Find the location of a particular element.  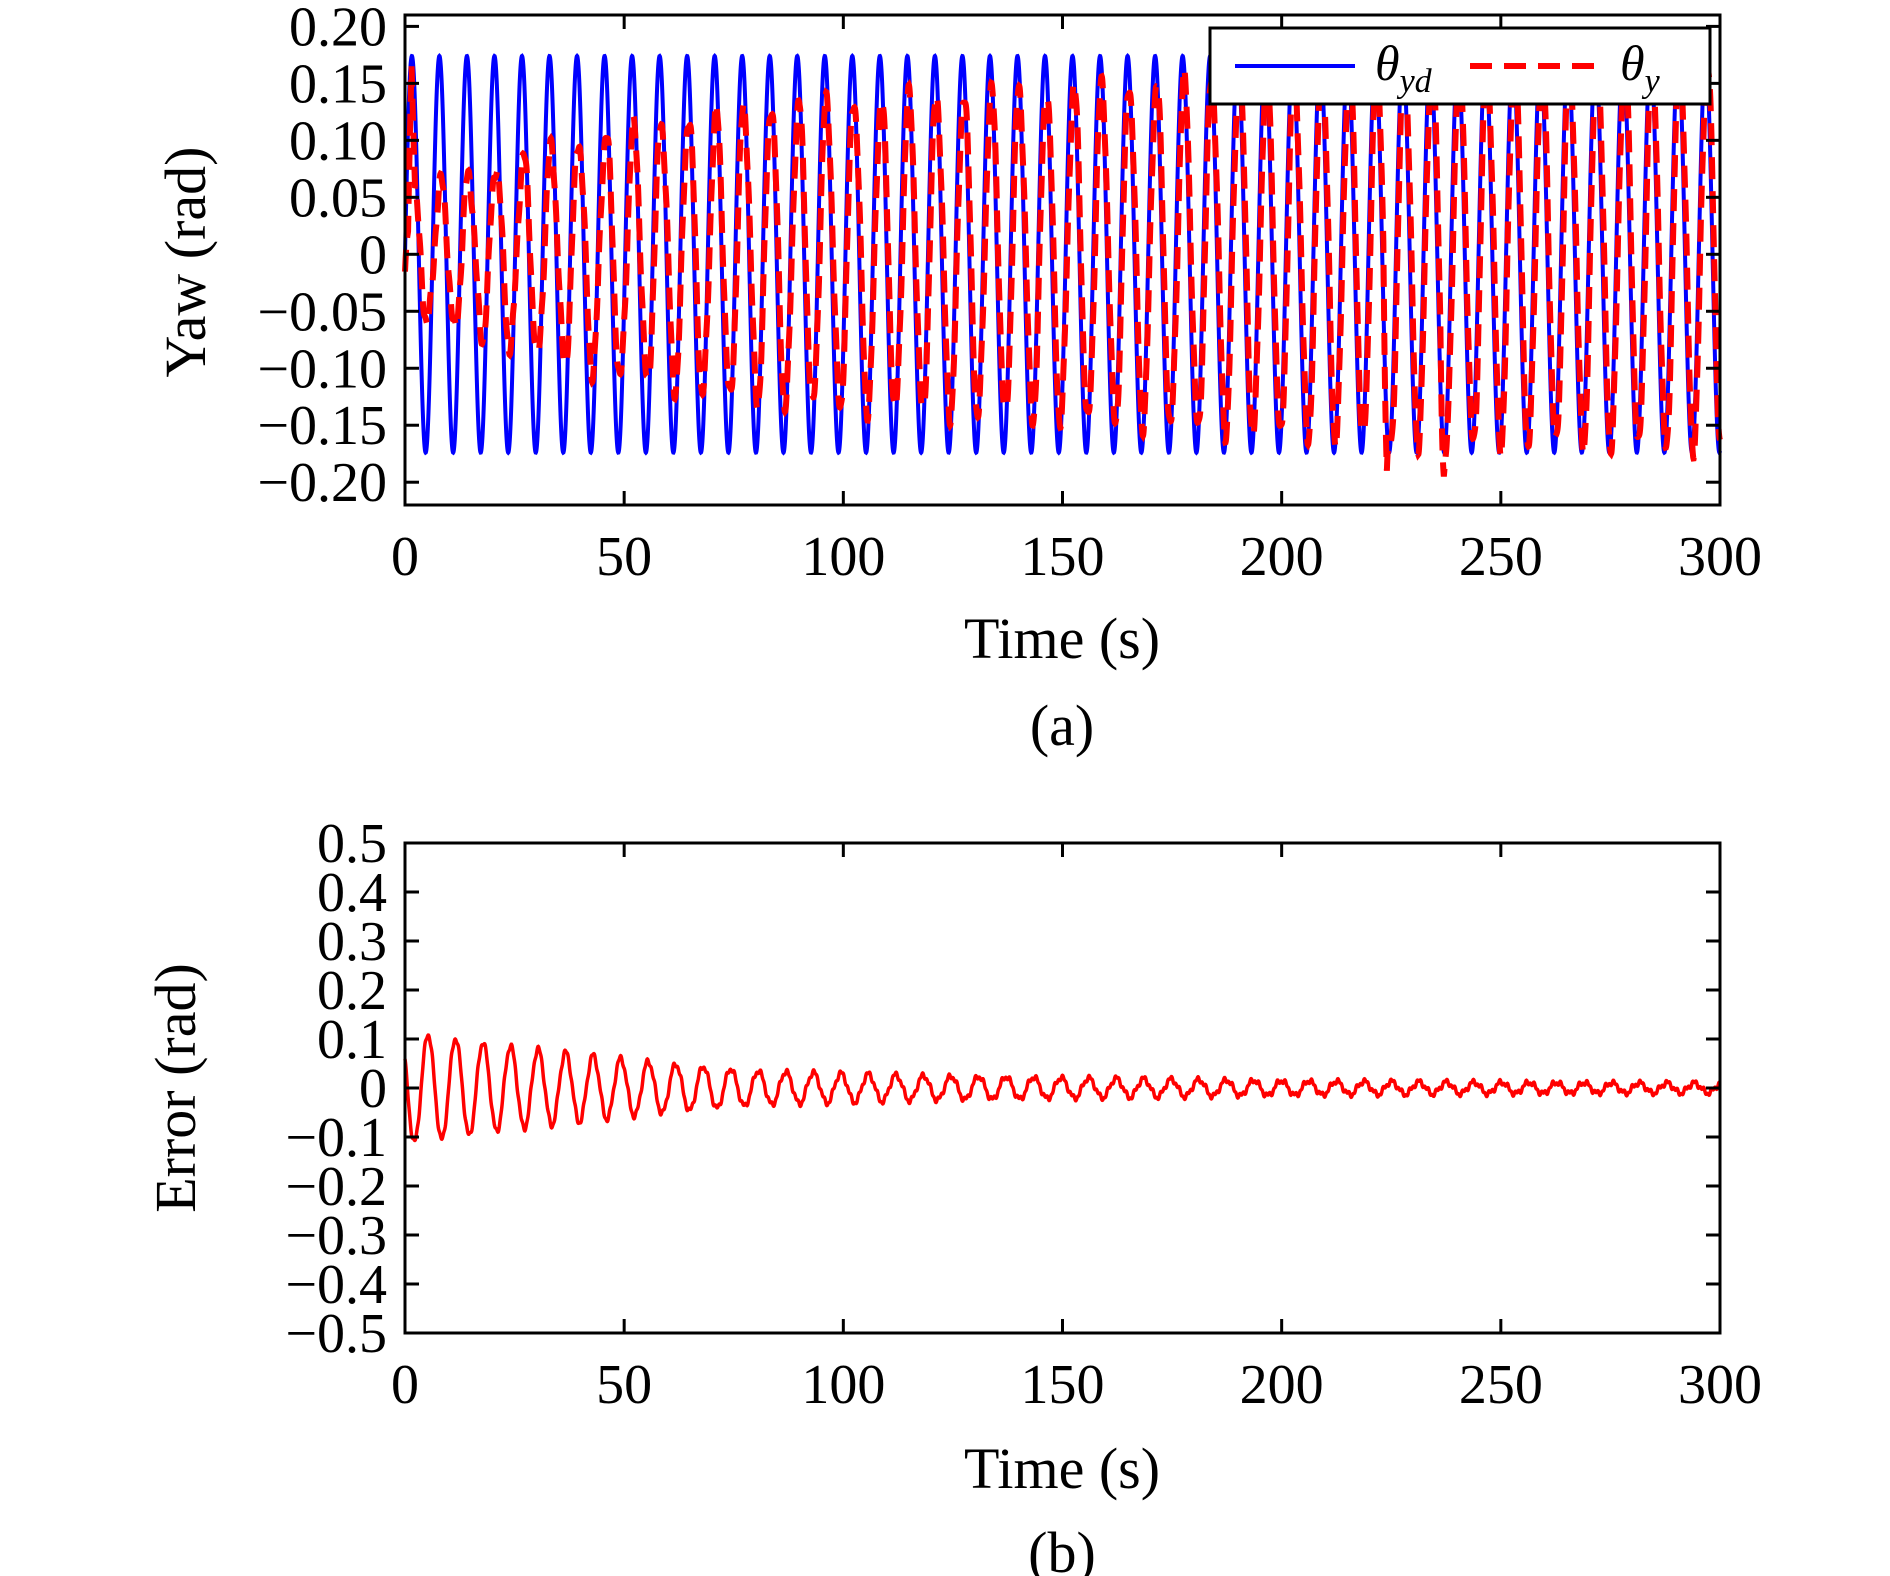

legend-subscript-2: y is located at coordinates (1651, 81).